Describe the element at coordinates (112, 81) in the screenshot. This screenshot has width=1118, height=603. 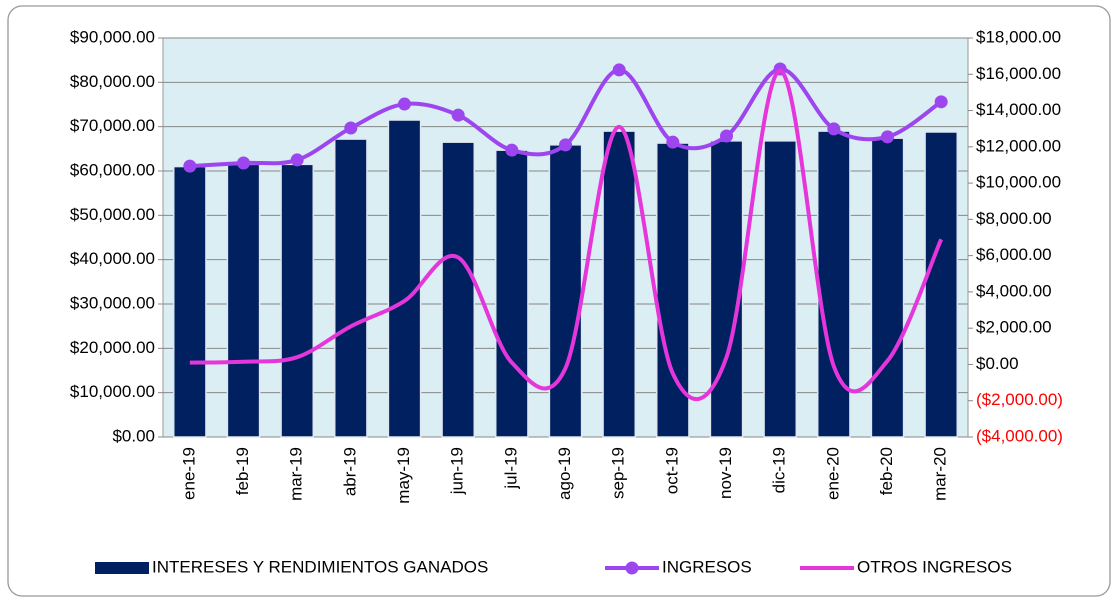
I see `y-tick-label: $80,000.00` at that location.